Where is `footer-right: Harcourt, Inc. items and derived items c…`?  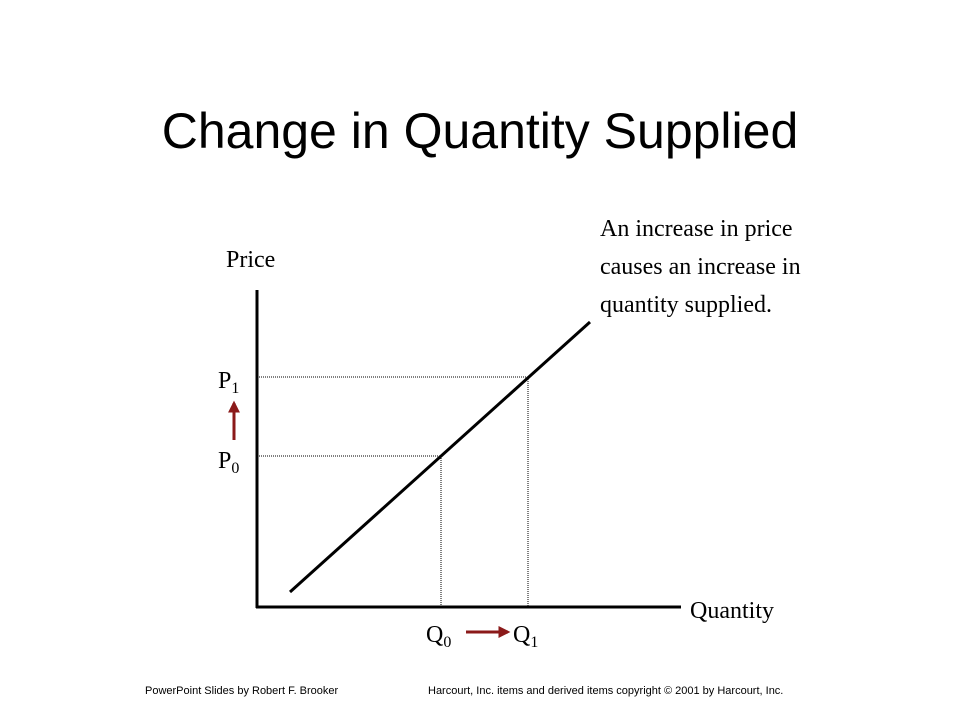 footer-right: Harcourt, Inc. items and derived items c… is located at coordinates (605, 691).